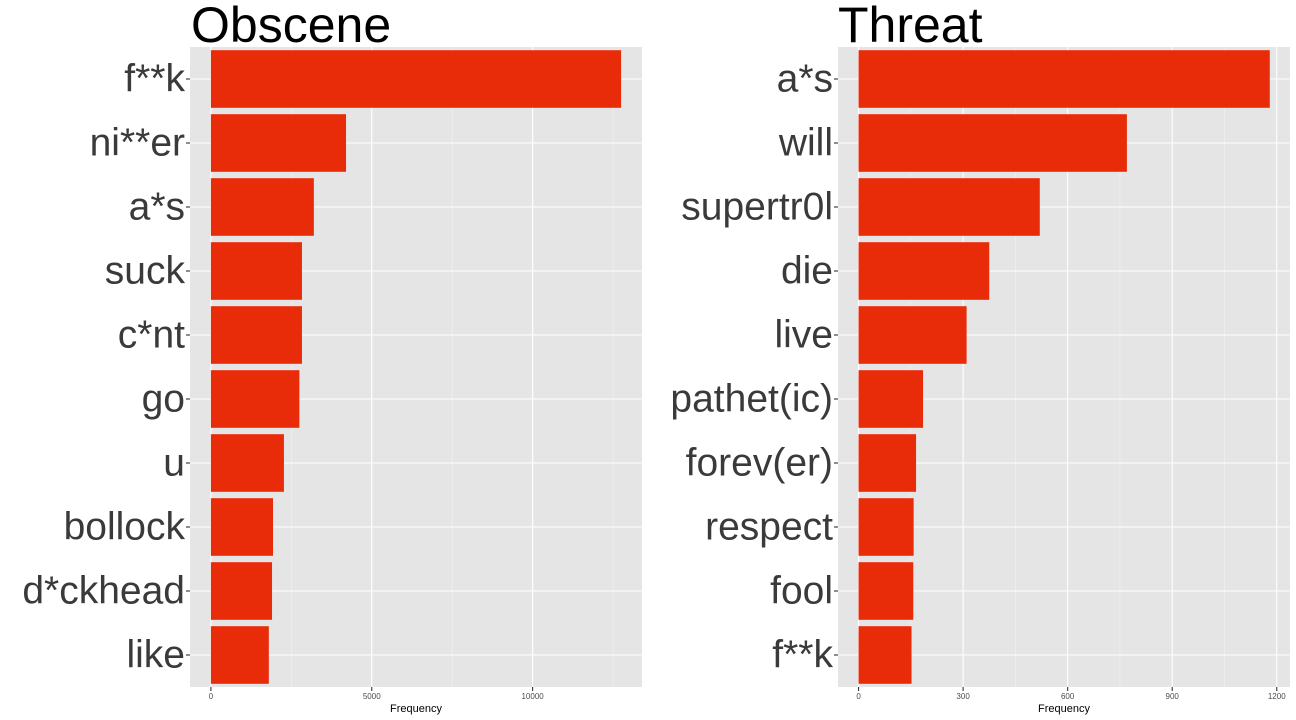  Describe the element at coordinates (256, 335) in the screenshot. I see `bar-obscene-c-nt` at that location.